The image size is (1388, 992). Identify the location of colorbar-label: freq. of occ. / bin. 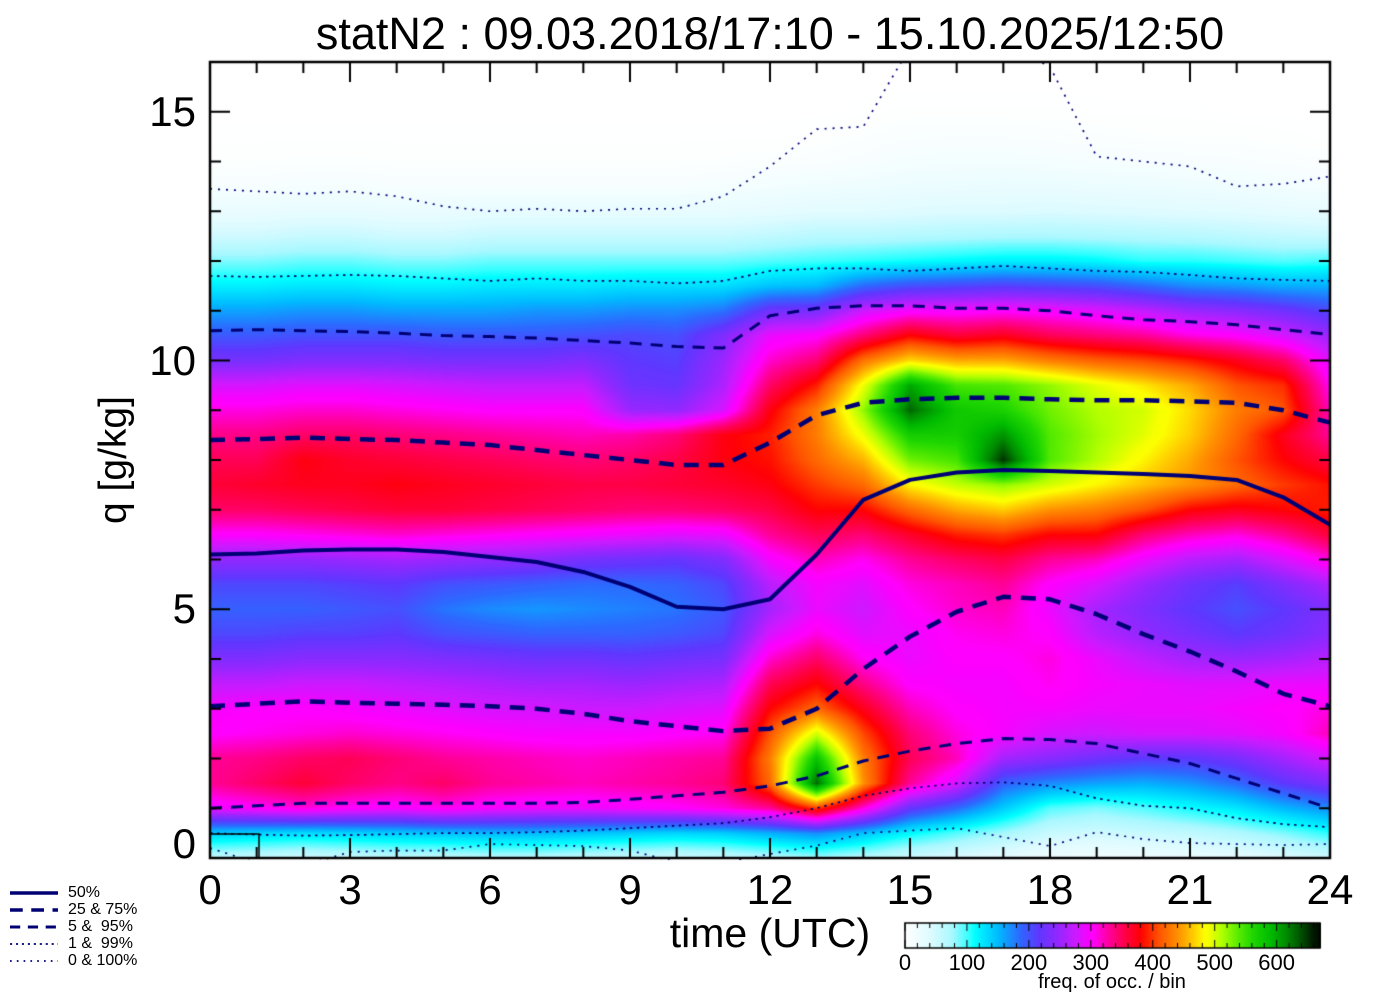
(1112, 981).